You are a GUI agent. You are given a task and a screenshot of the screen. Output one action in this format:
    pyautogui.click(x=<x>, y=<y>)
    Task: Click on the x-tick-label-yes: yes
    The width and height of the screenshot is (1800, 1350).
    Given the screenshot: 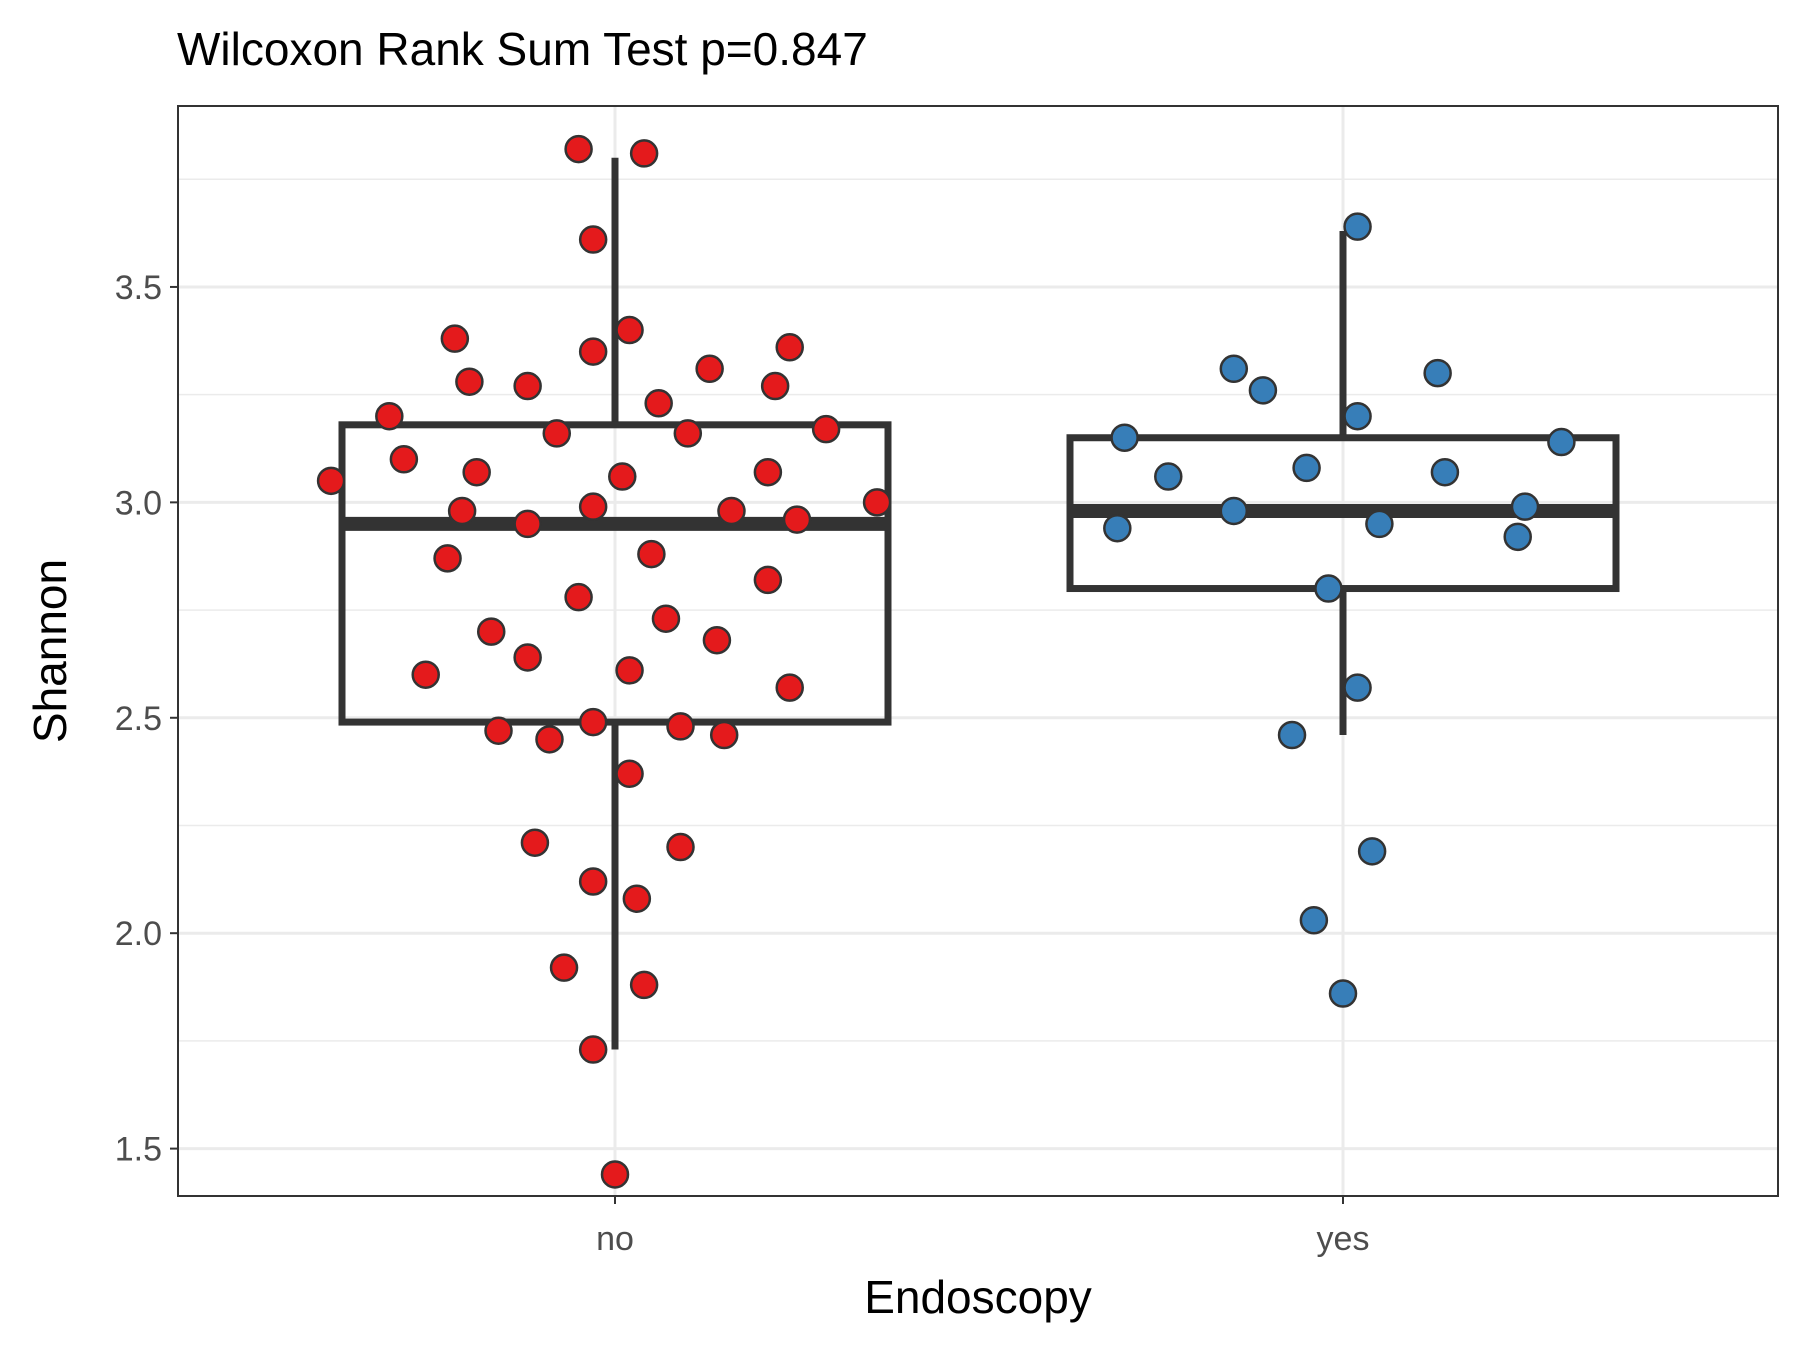 What is the action you would take?
    pyautogui.click(x=1343, y=1239)
    